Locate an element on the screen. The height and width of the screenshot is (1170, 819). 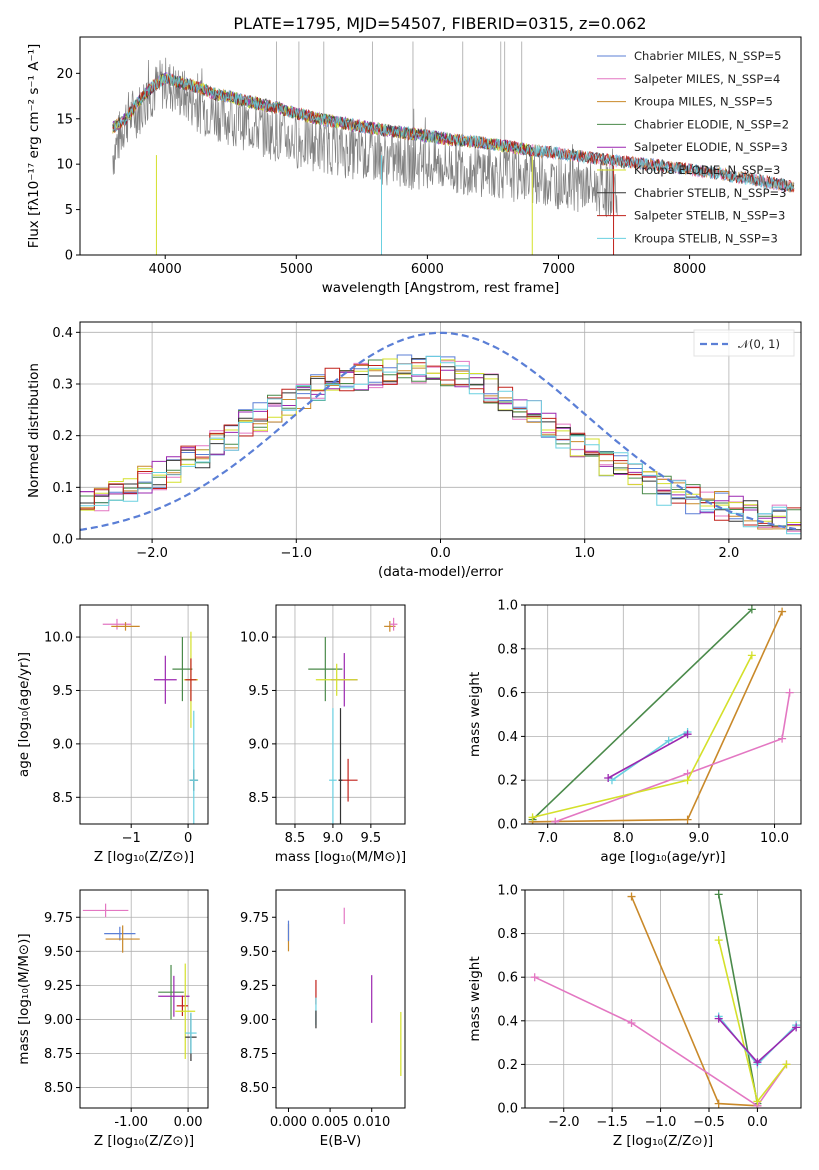
y-tick-label: 15 is located at coordinates (64, 119).